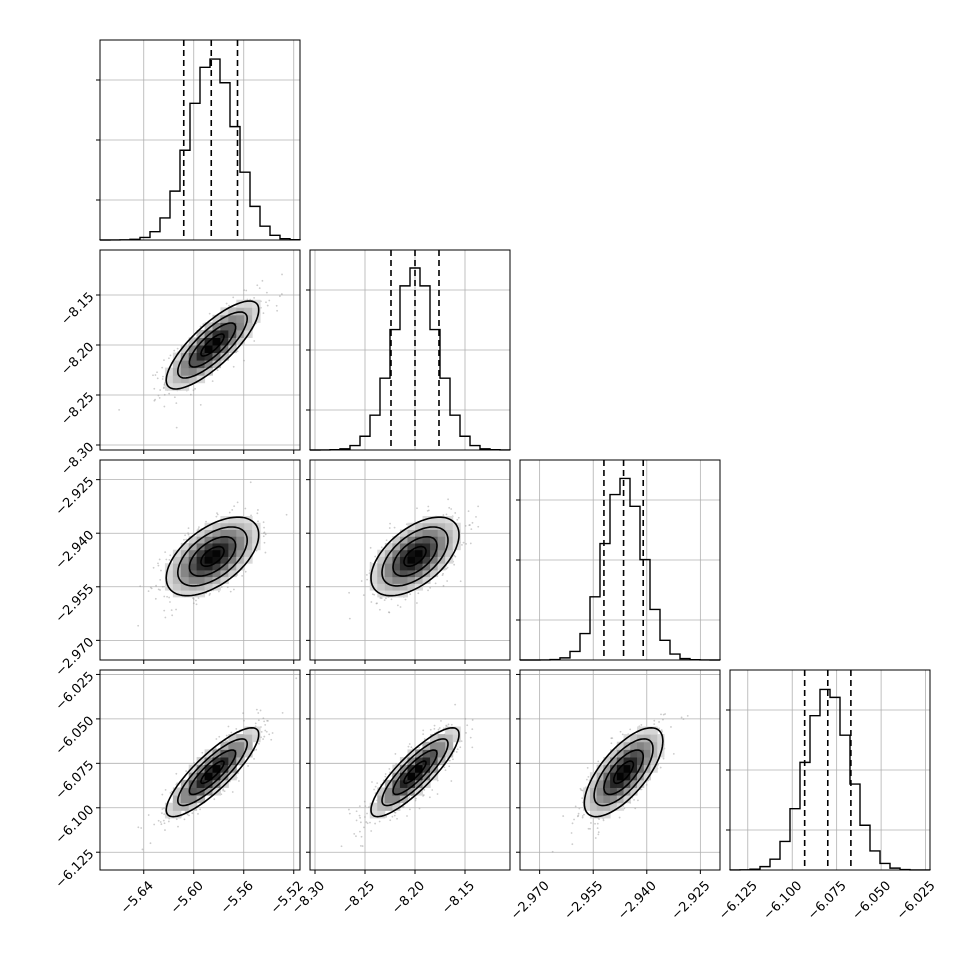 This screenshot has height=970, width=970. I want to click on y-tick-label: −2.970, so click(75, 657).